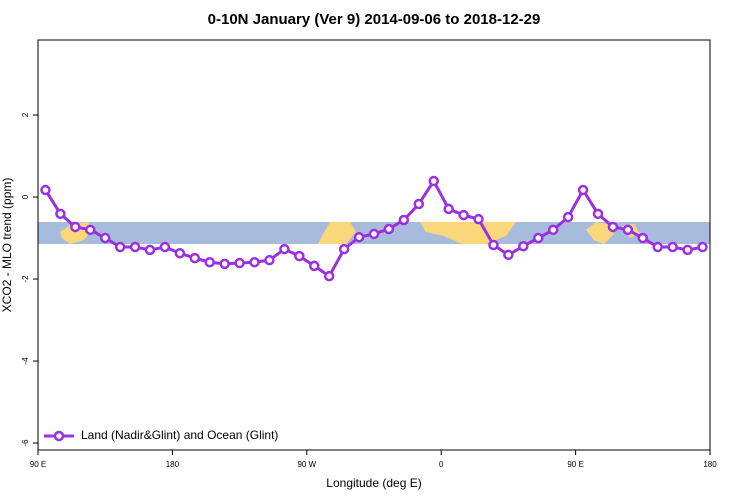 Image resolution: width=750 pixels, height=500 pixels. Describe the element at coordinates (7, 245) in the screenshot. I see `y-axis-label: XCO2 - MLO trend (ppm)` at that location.